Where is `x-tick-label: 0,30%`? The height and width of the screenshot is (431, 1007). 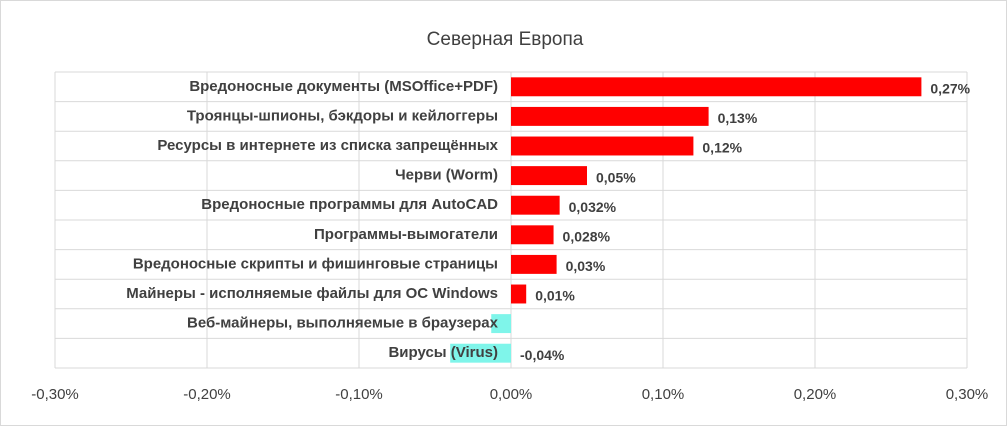 x-tick-label: 0,30% is located at coordinates (967, 394).